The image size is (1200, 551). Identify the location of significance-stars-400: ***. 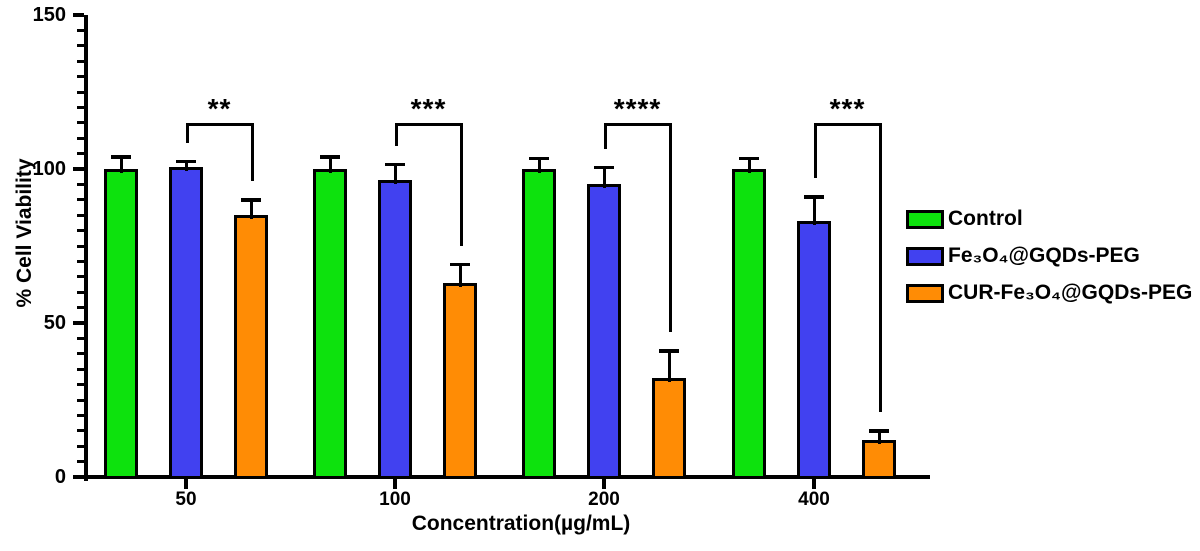
(847, 108).